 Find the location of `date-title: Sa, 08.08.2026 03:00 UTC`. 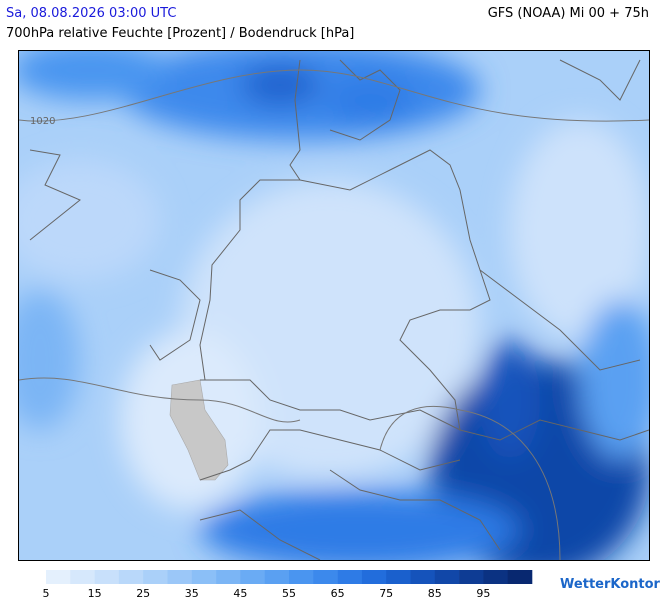

date-title: Sa, 08.08.2026 03:00 UTC is located at coordinates (91, 13).